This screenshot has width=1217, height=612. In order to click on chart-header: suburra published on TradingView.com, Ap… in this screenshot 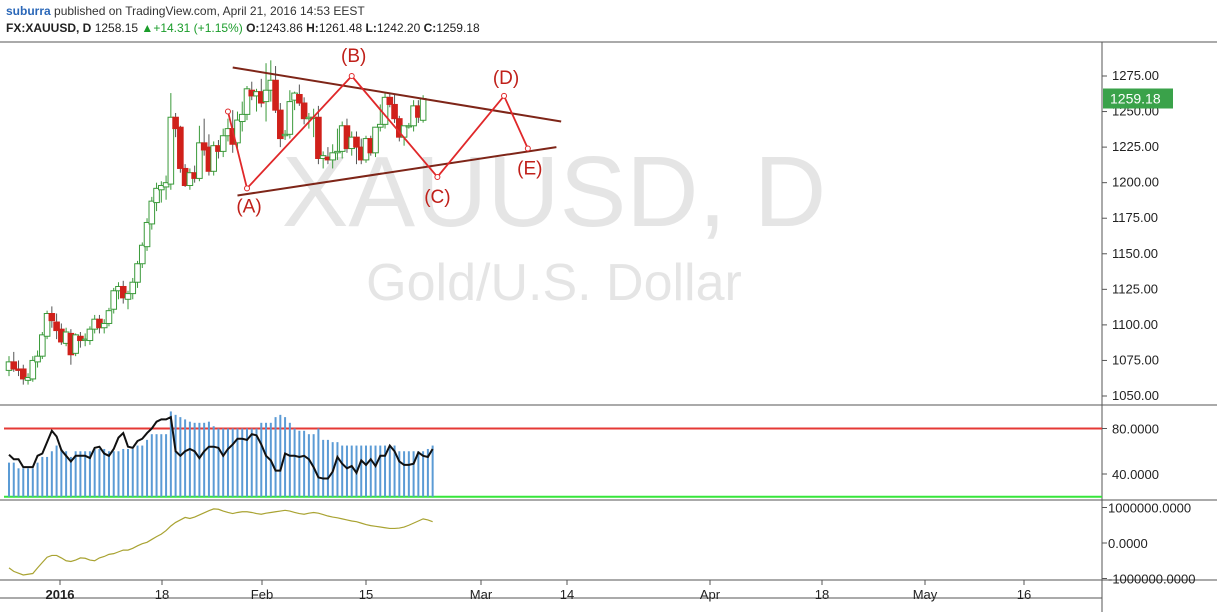, I will do `click(608, 20)`.